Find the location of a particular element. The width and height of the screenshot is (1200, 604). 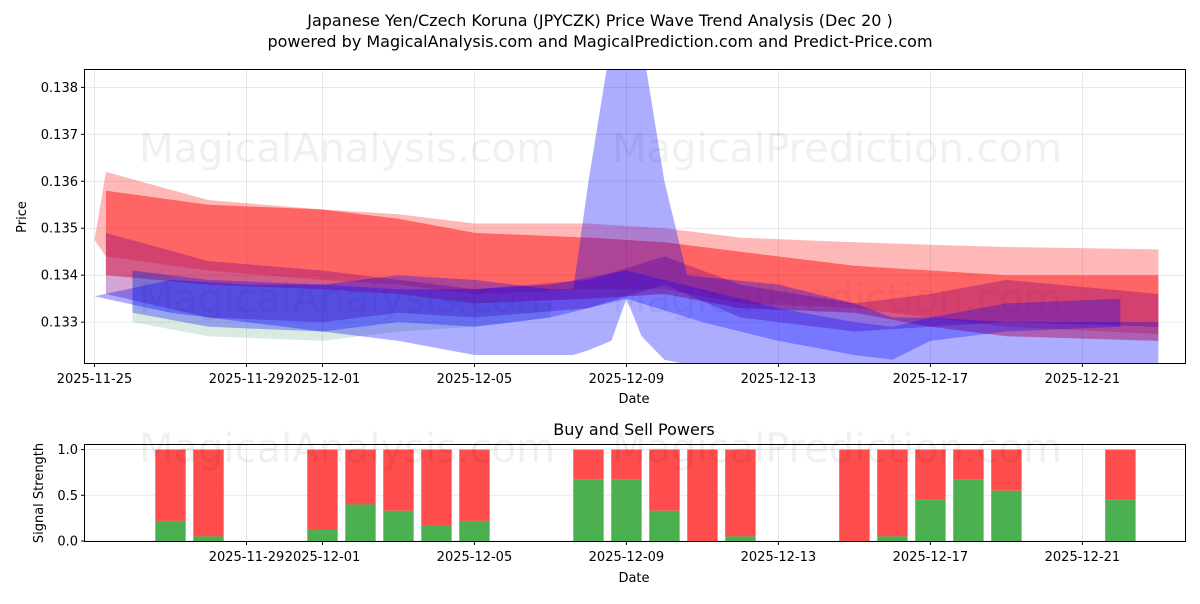

signal-y-tick-label: 0.0 is located at coordinates (67, 542).